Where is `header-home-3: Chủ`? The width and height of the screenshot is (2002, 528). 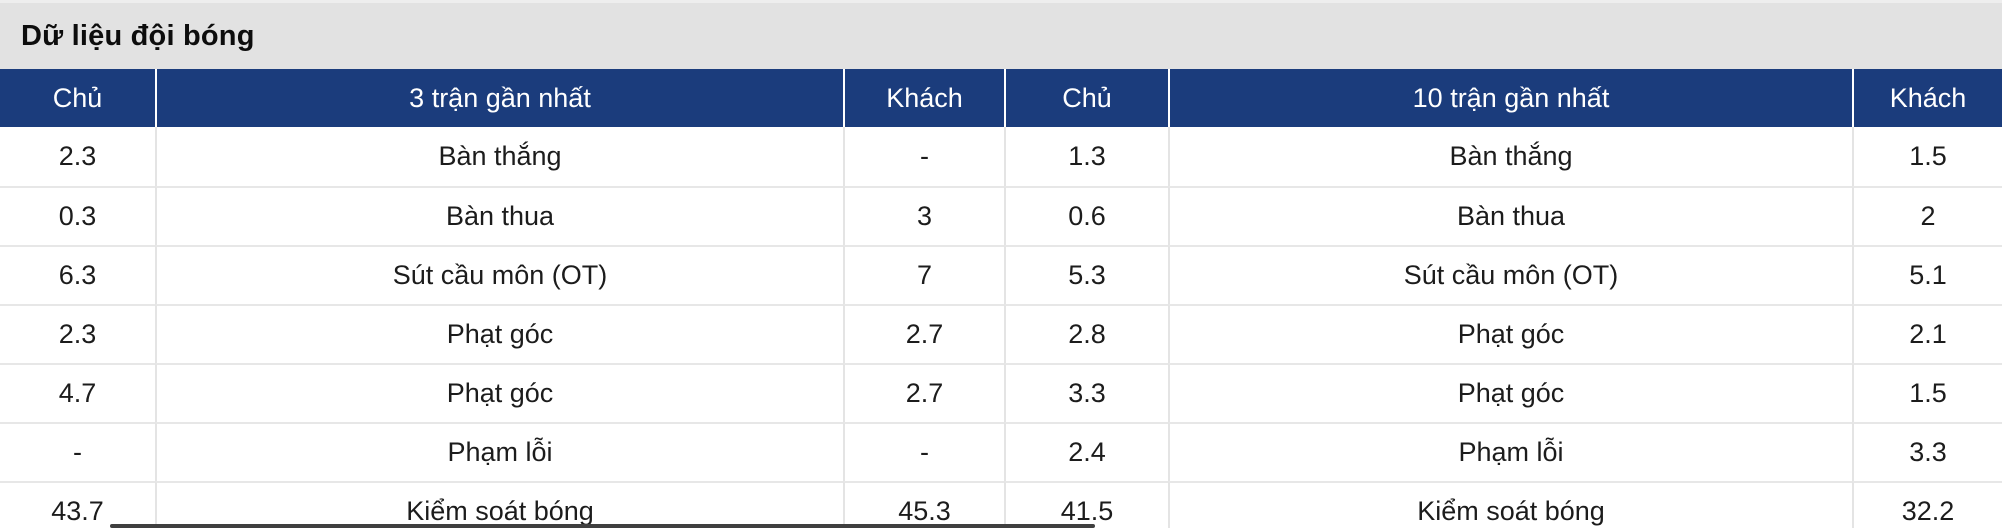
header-home-3: Chủ is located at coordinates (77, 98).